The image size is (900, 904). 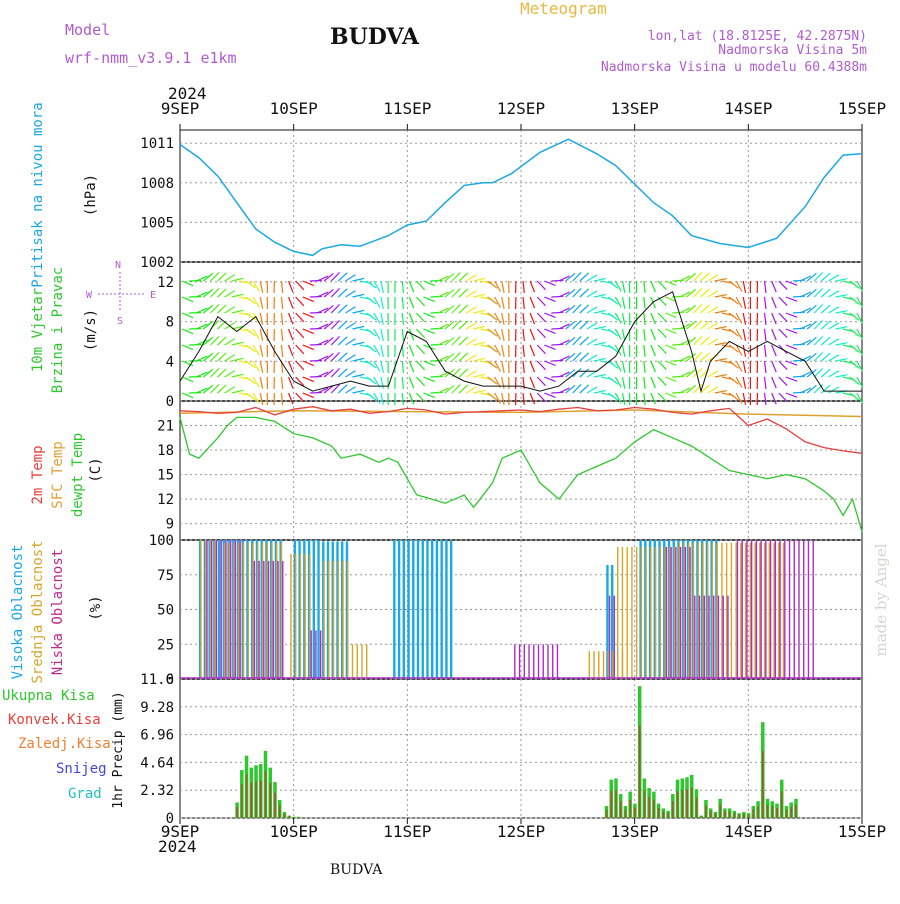 I want to click on precip-total-label: Ukupna Kisa, so click(x=48, y=696).